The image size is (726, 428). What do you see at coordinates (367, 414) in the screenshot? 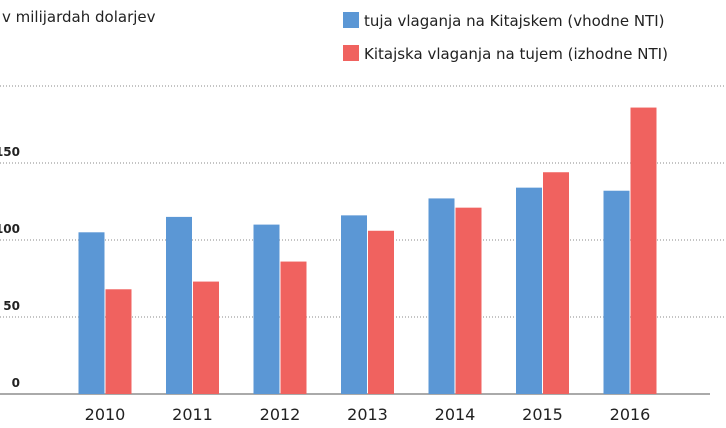
I see `x-tick-label: 2013` at bounding box center [367, 414].